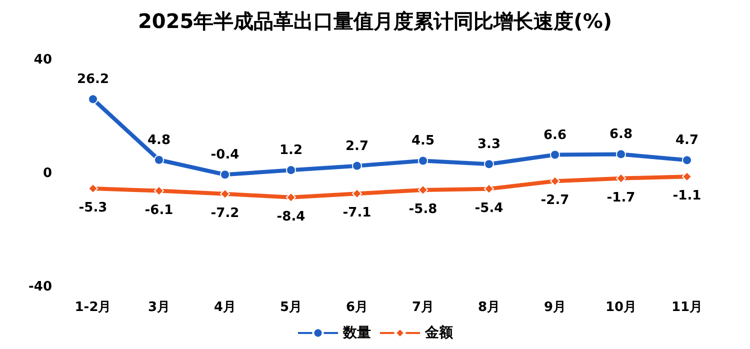  Describe the element at coordinates (225, 213) in the screenshot. I see `data-label: -7.2` at that location.